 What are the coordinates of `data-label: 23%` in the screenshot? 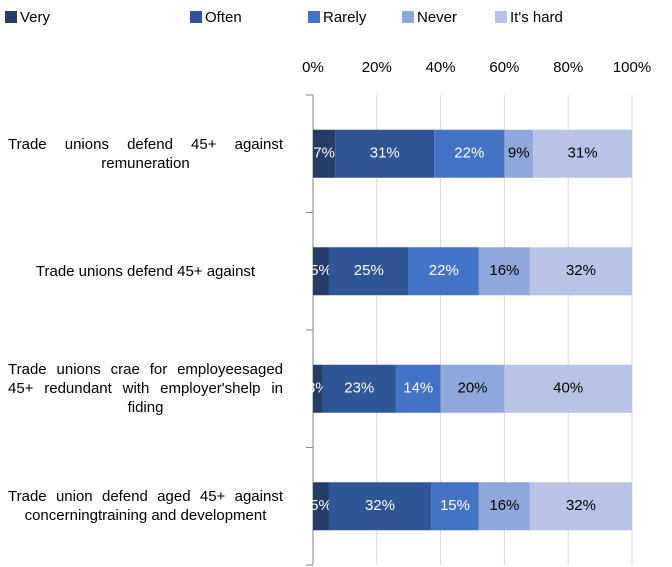 It's located at (359, 388).